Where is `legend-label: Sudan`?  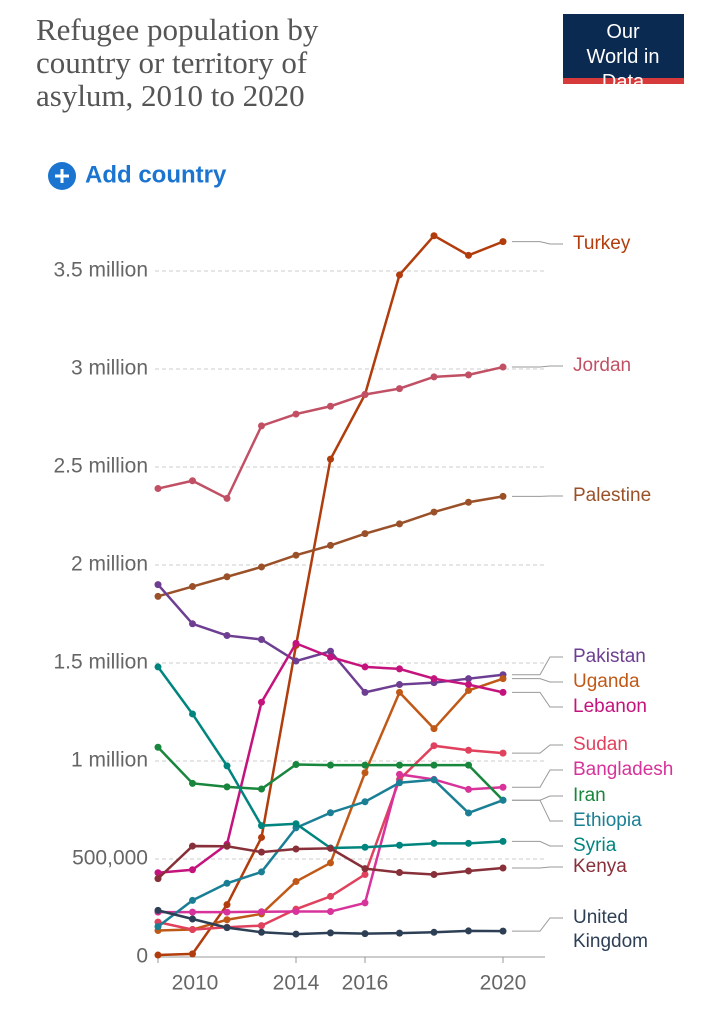
legend-label: Sudan is located at coordinates (600, 744).